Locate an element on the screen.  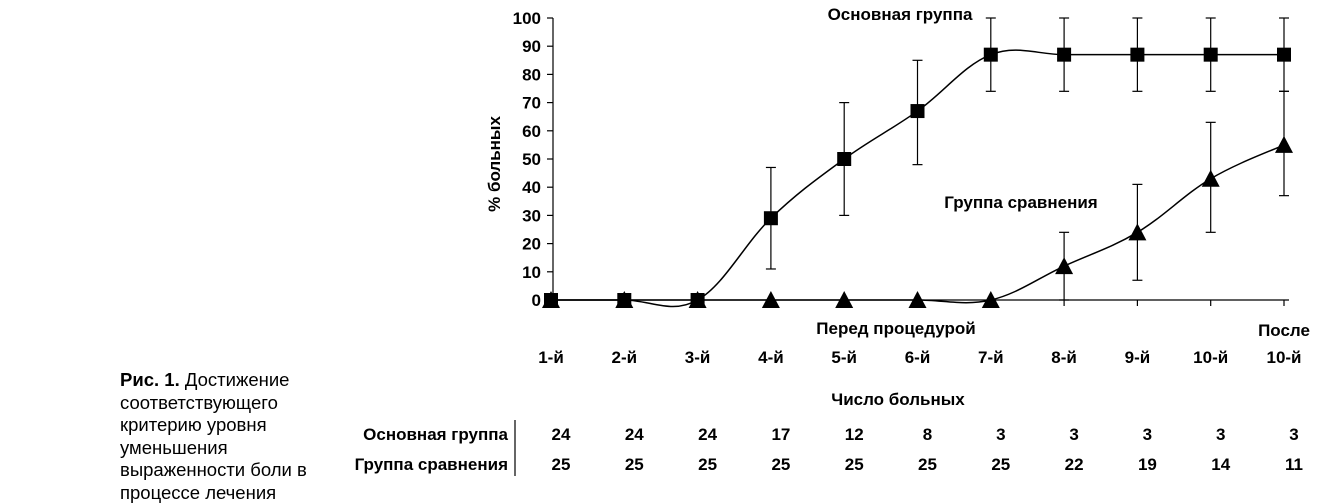
table-title: Число больных is located at coordinates (898, 399).